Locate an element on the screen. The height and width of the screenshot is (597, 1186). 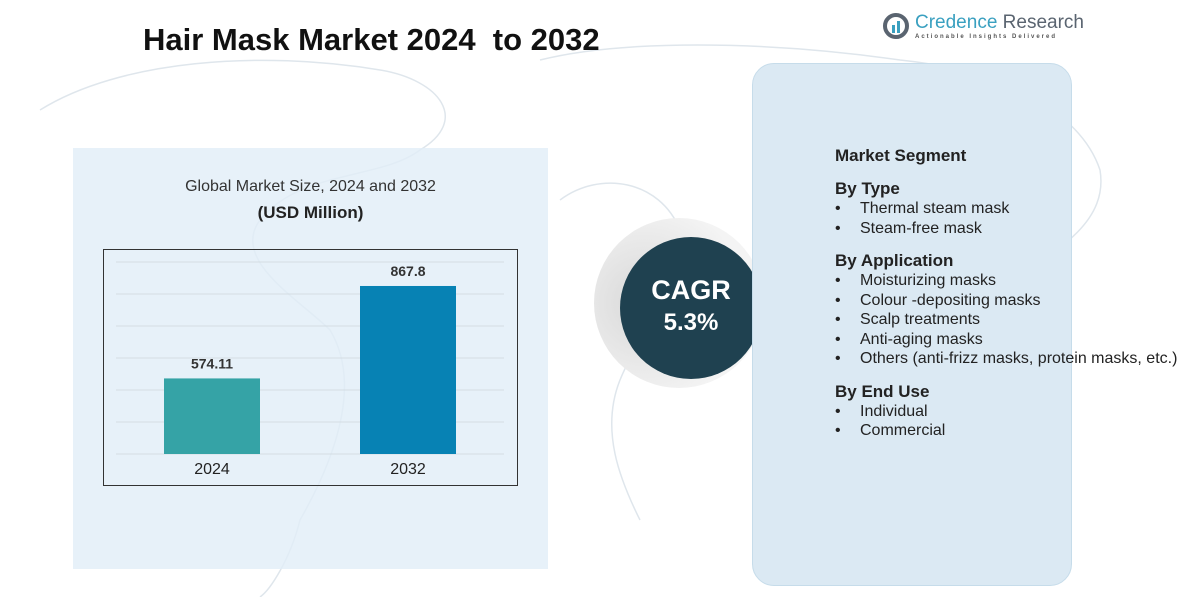
segment-group-list: Thermal steam maskSteam-free mask is located at coordinates (1006, 218).